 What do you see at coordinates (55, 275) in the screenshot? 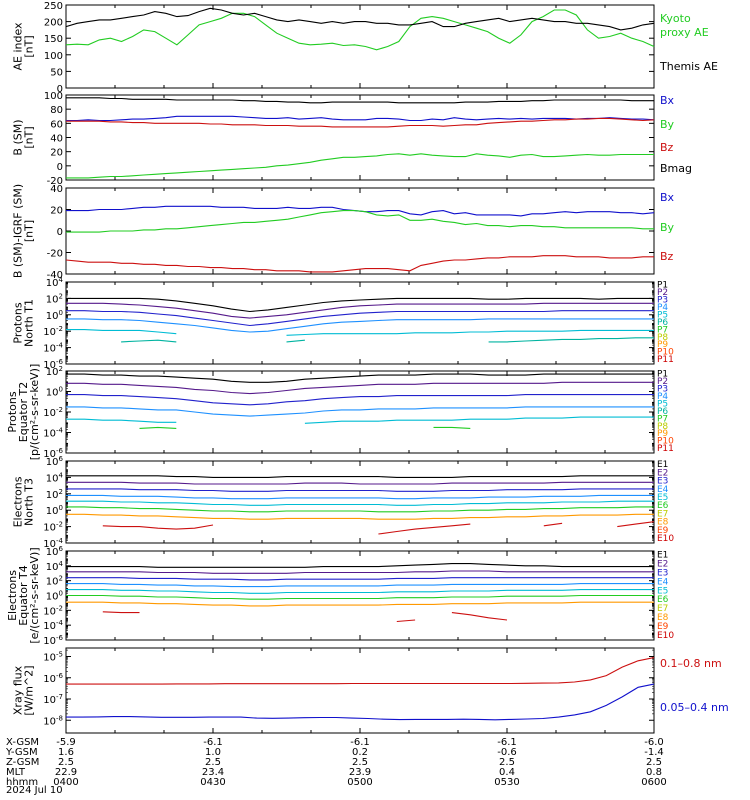
I see `y-tick-label: -40` at bounding box center [55, 275].